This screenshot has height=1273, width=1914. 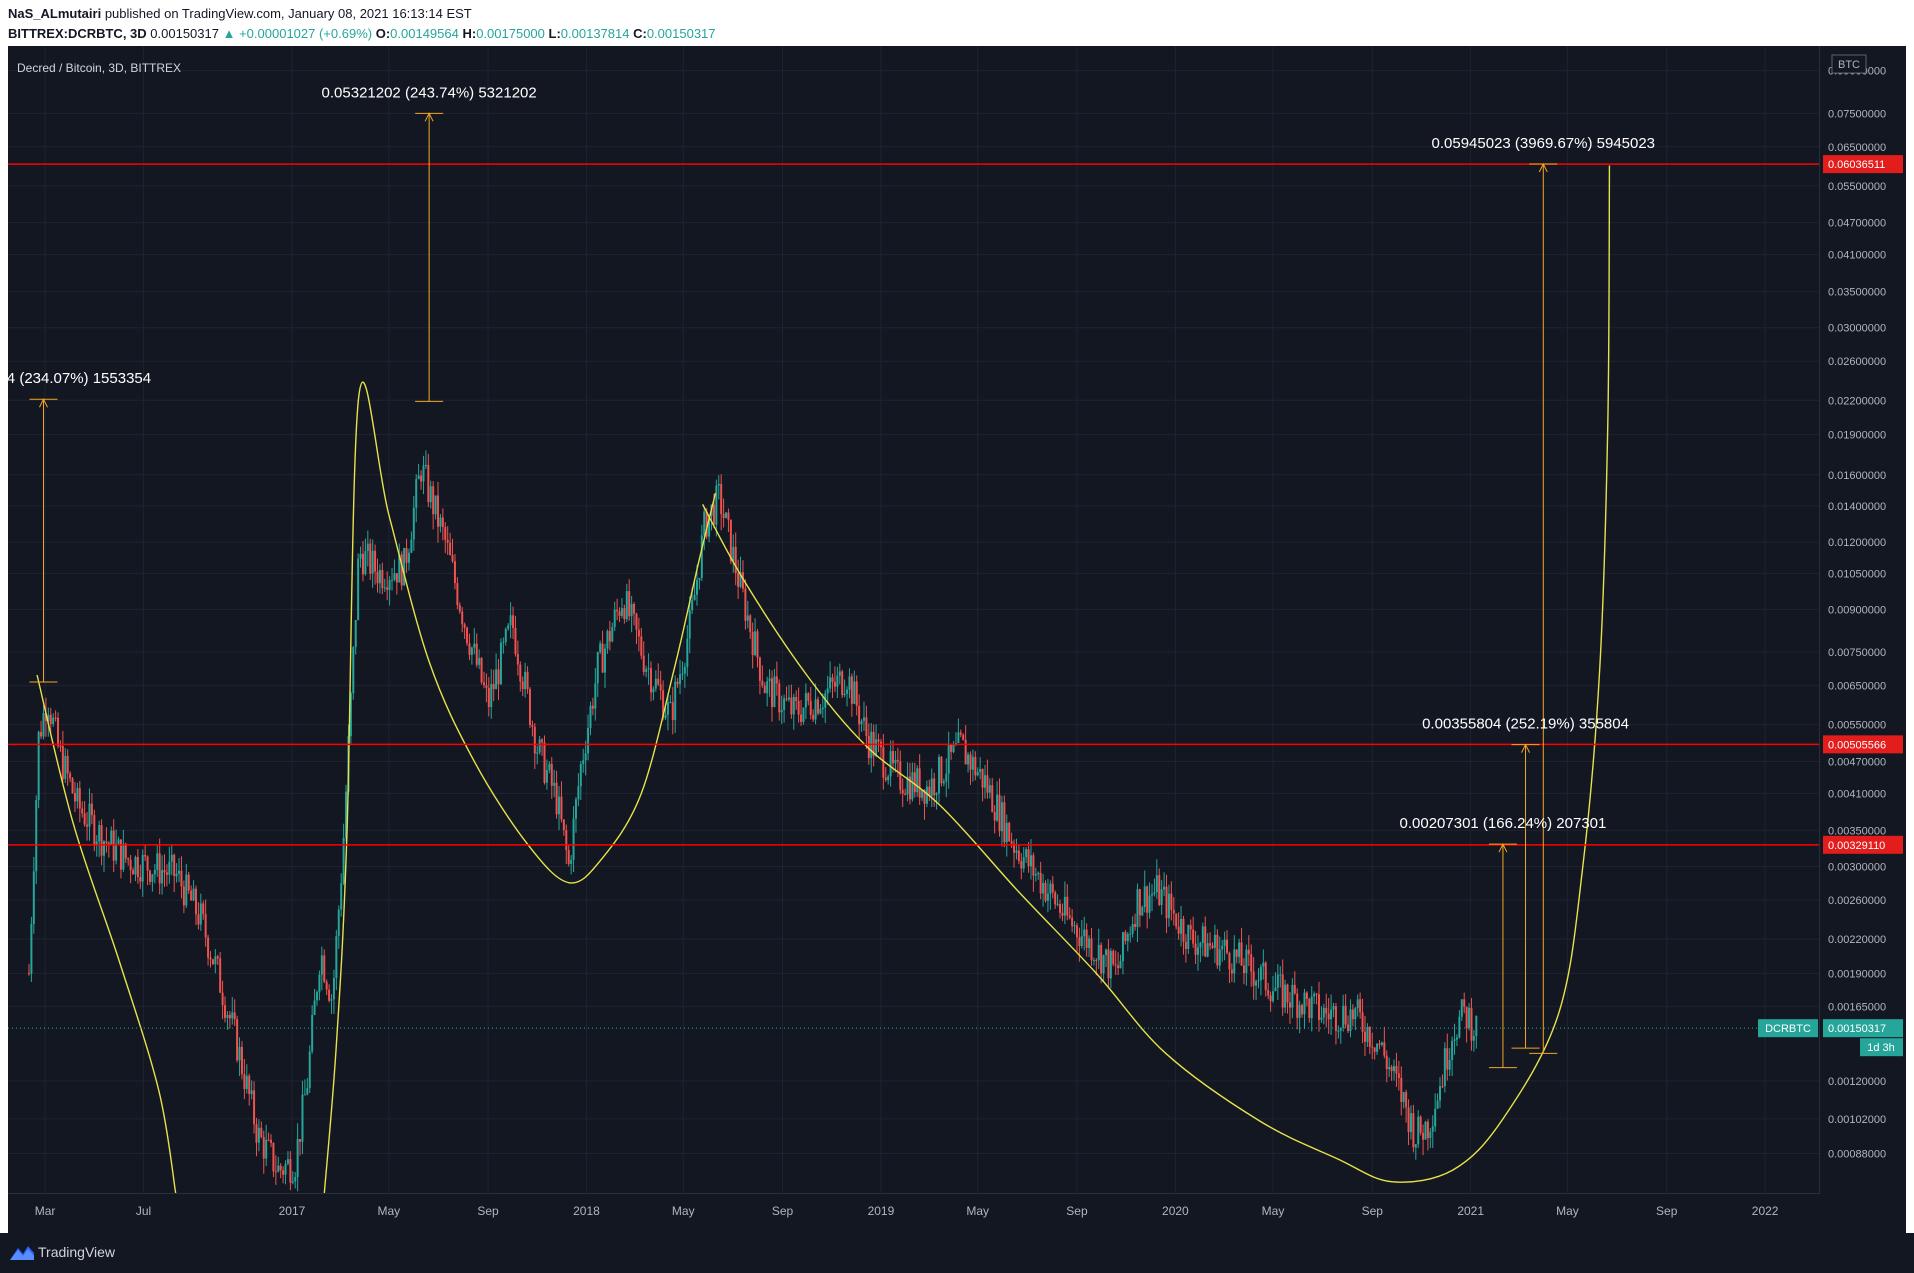 What do you see at coordinates (1857, 867) in the screenshot?
I see `price-tick-label: 0.00300000` at bounding box center [1857, 867].